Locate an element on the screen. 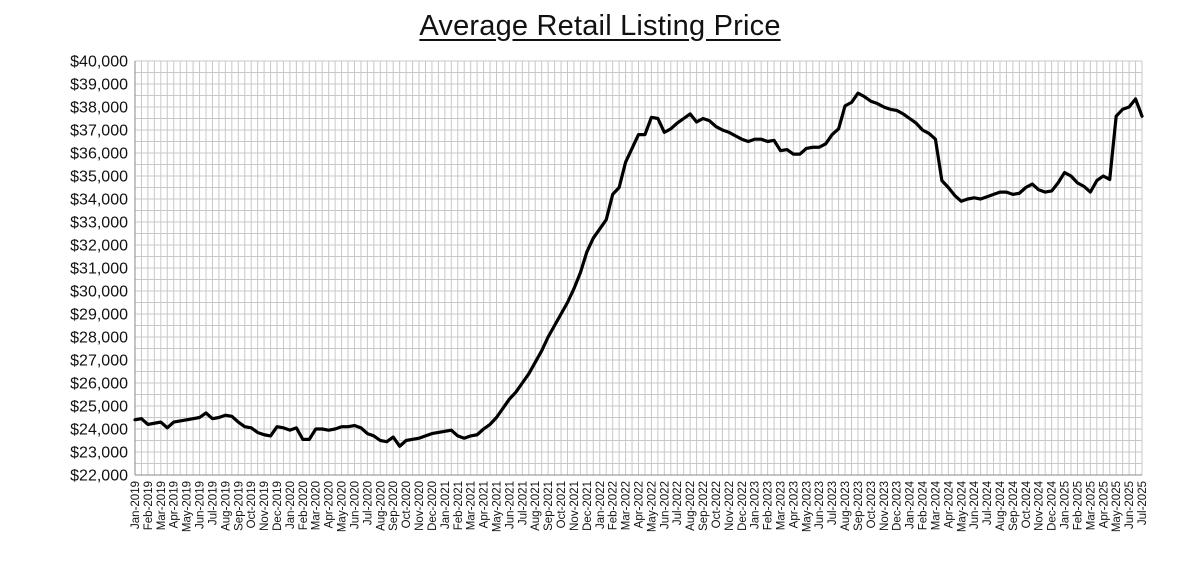 The image size is (1200, 566). x-tick-label: Jun-2024 is located at coordinates (975, 504).